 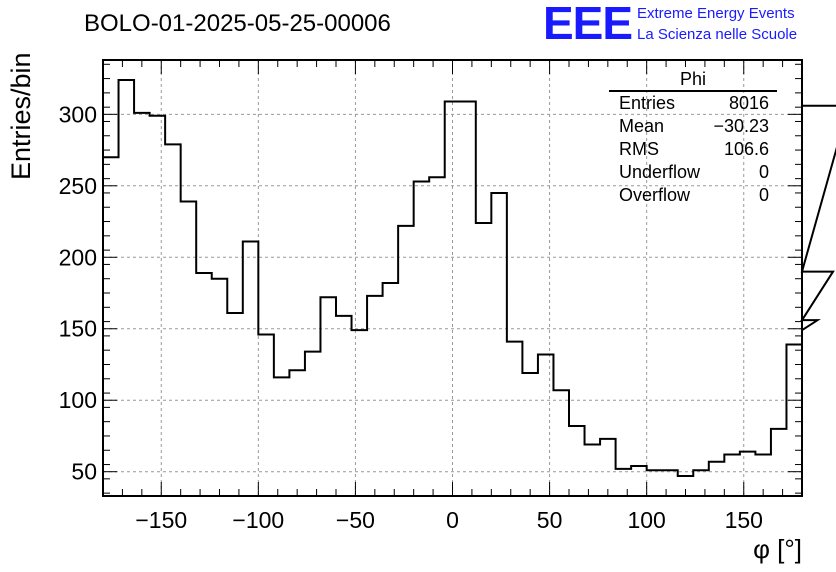 What do you see at coordinates (78, 114) in the screenshot?
I see `y-tick-label: 300` at bounding box center [78, 114].